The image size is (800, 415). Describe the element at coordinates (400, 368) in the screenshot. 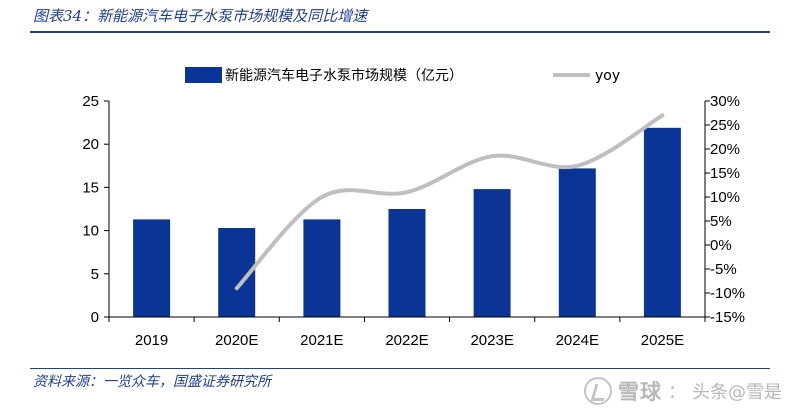

I see `source-rule` at that location.